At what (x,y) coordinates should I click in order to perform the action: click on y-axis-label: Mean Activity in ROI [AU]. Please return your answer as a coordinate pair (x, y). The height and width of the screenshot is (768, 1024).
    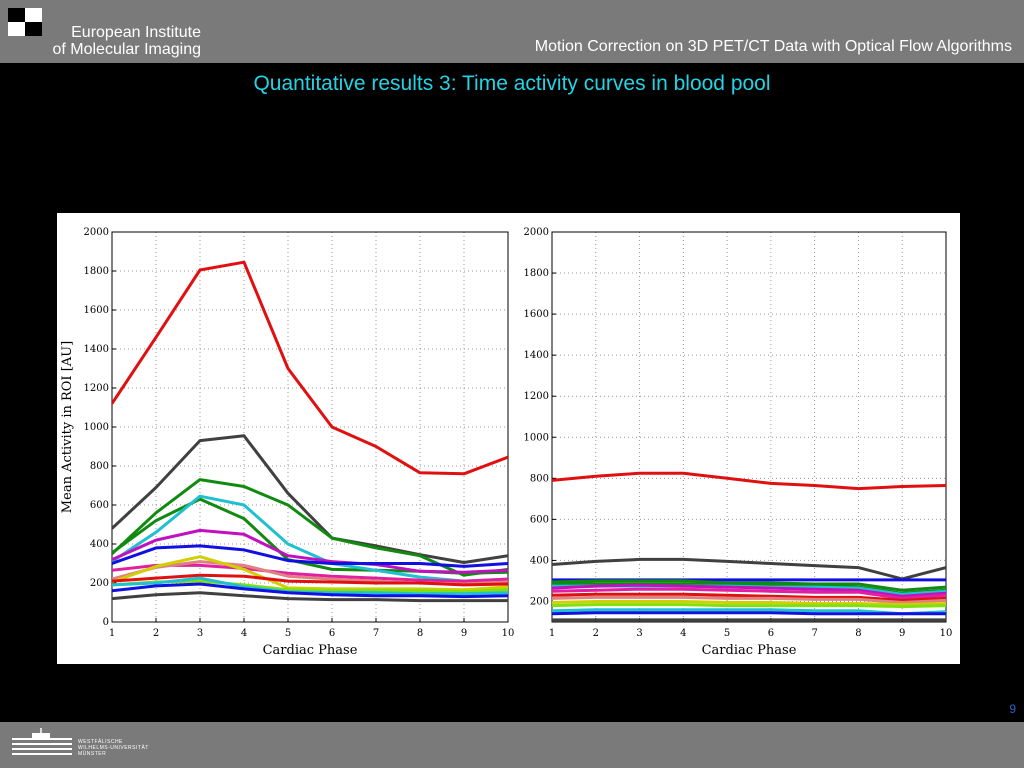
    Looking at the image, I should click on (67, 427).